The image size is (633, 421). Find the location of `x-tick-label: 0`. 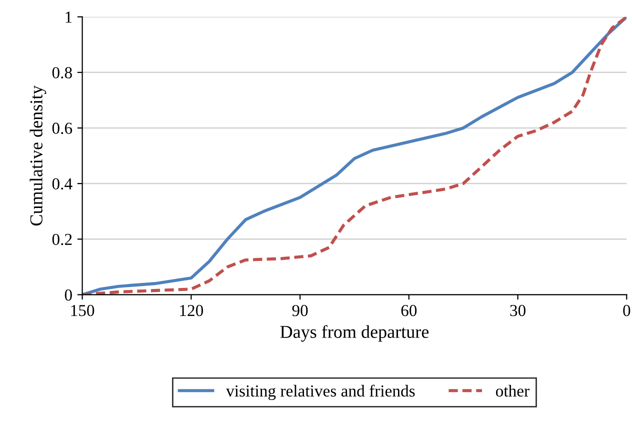

x-tick-label: 0 is located at coordinates (626, 310).